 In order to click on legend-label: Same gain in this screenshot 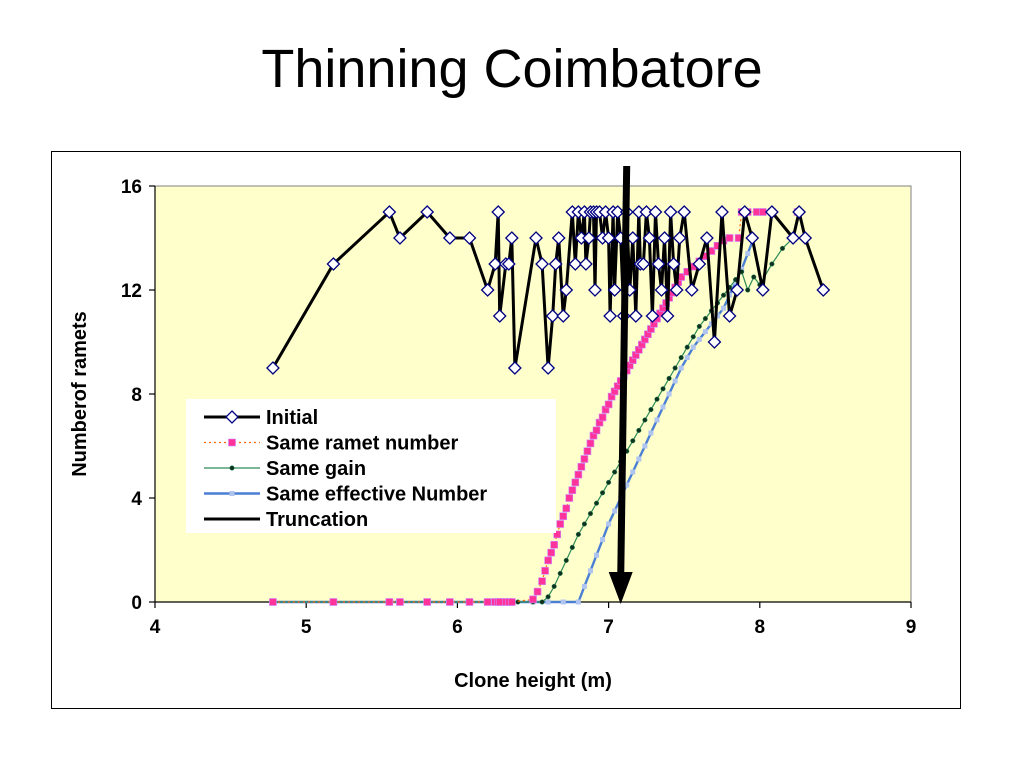, I will do `click(316, 469)`.